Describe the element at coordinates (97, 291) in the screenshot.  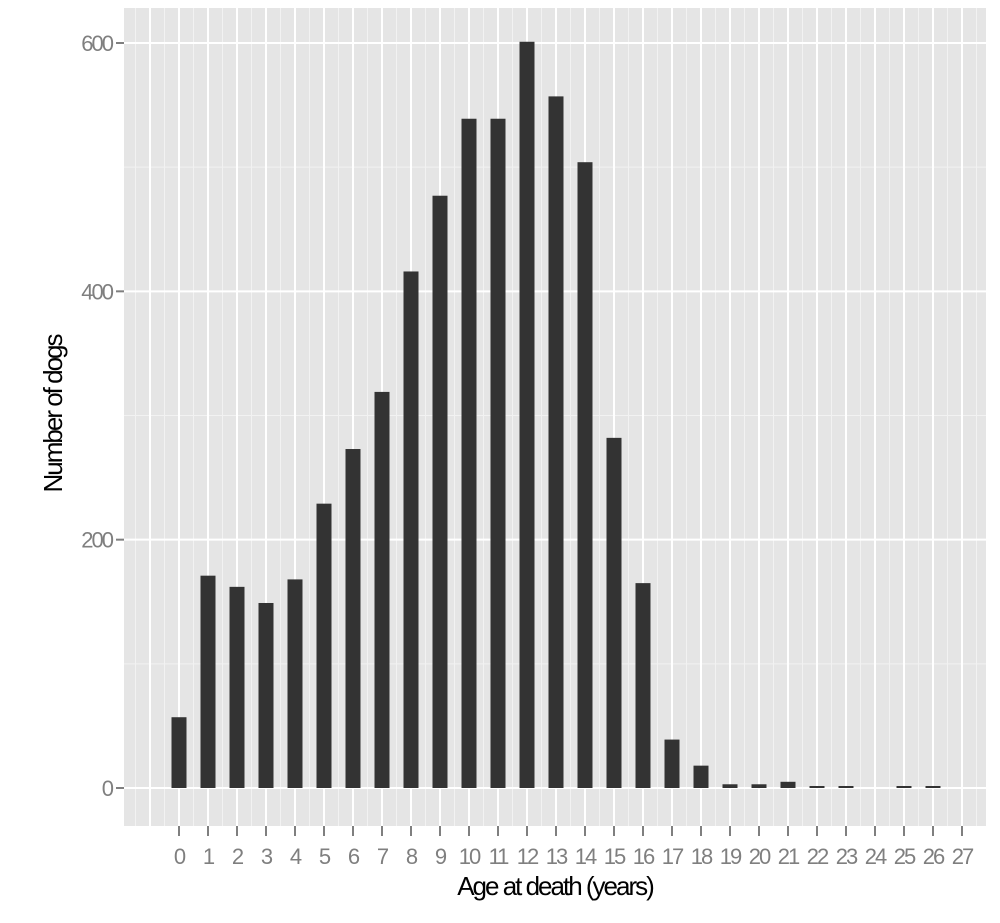
I see `y-tick-label: 400` at that location.